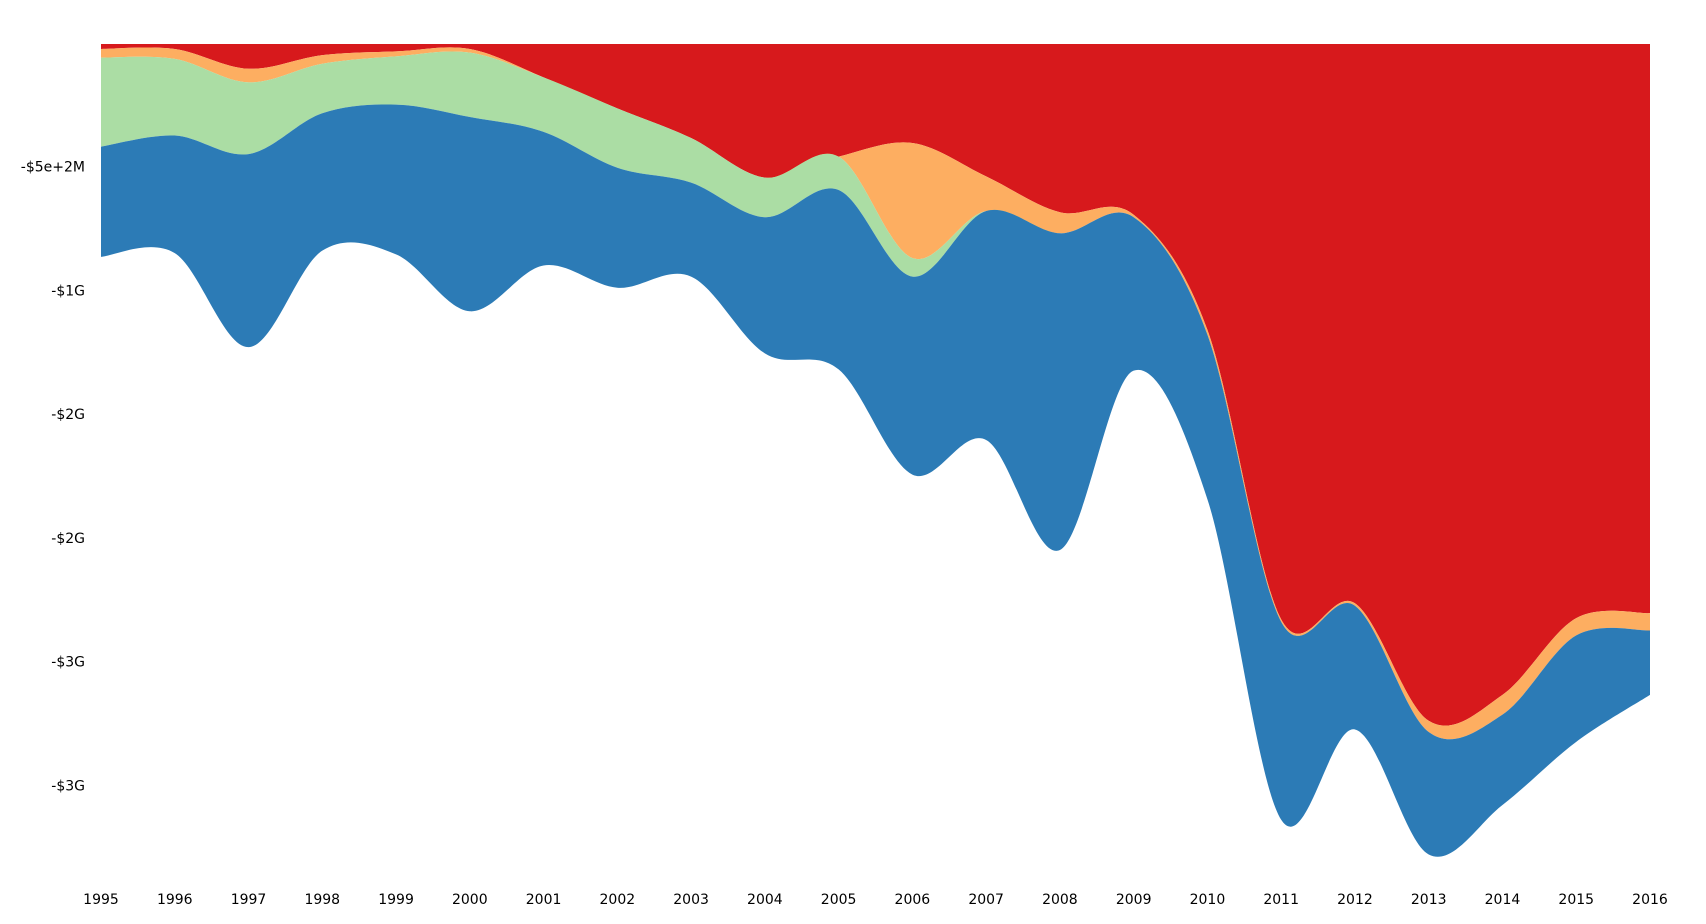 The image size is (1706, 924). Describe the element at coordinates (396, 900) in the screenshot. I see `x-tick-label: 1999` at that location.